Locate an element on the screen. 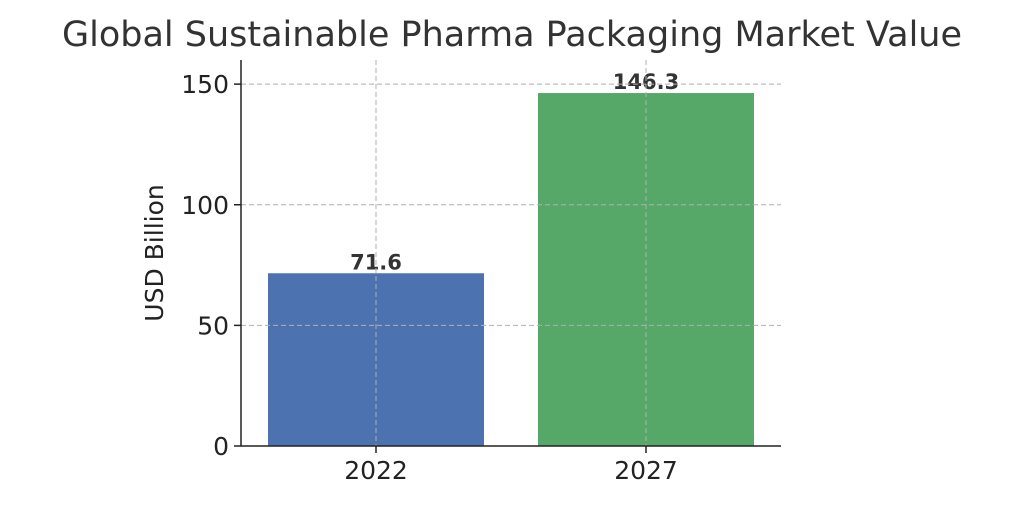  bar-value-label: 146.3 is located at coordinates (646, 82).